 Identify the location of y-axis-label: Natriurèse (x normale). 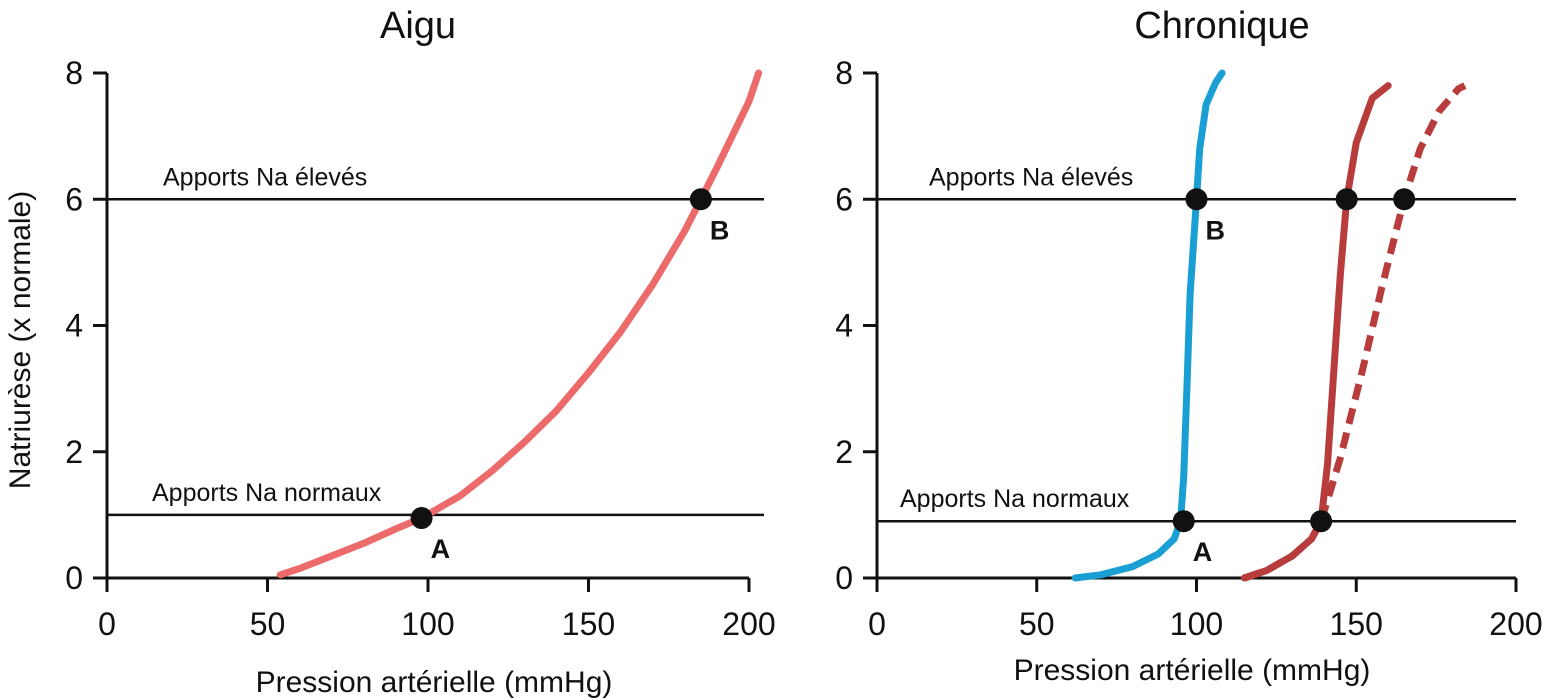
(20, 340).